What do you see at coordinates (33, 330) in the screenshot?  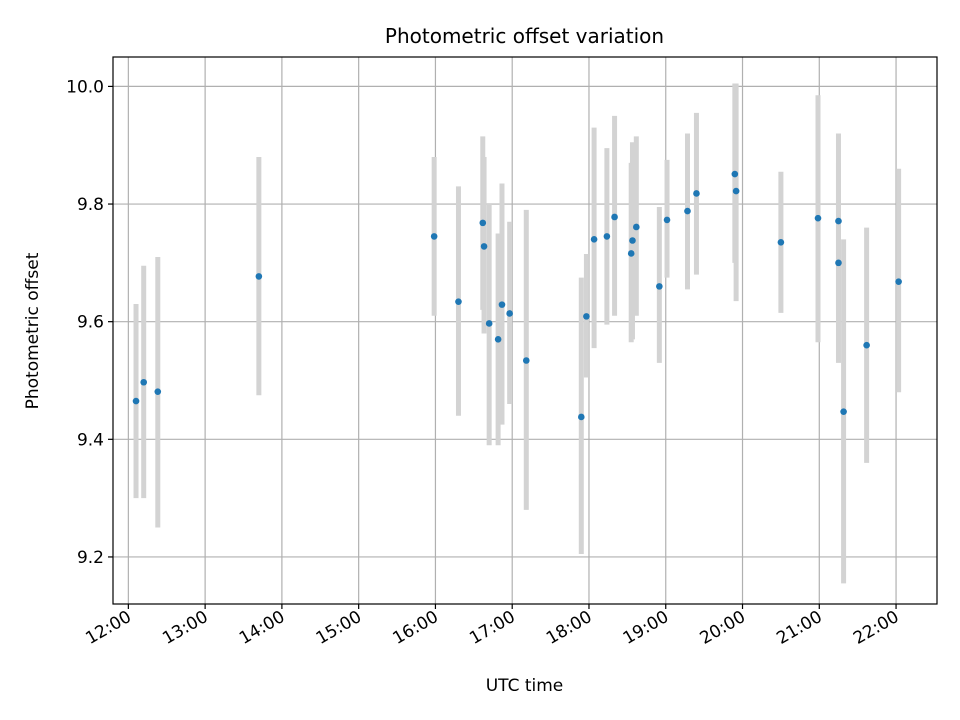 I see `y-axis-title: Photometric offset` at bounding box center [33, 330].